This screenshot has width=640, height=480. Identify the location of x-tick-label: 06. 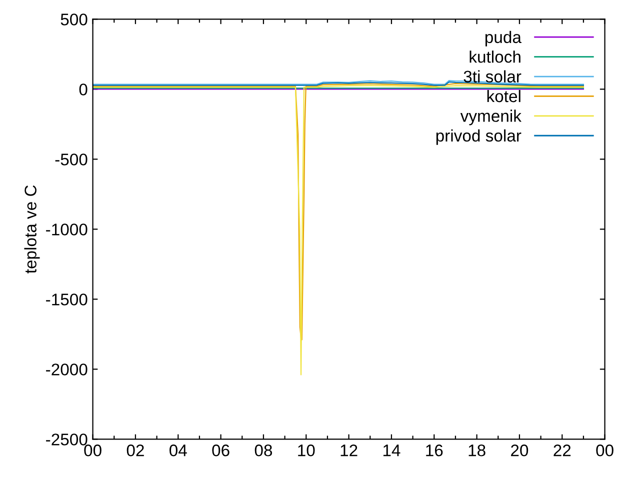
(221, 450).